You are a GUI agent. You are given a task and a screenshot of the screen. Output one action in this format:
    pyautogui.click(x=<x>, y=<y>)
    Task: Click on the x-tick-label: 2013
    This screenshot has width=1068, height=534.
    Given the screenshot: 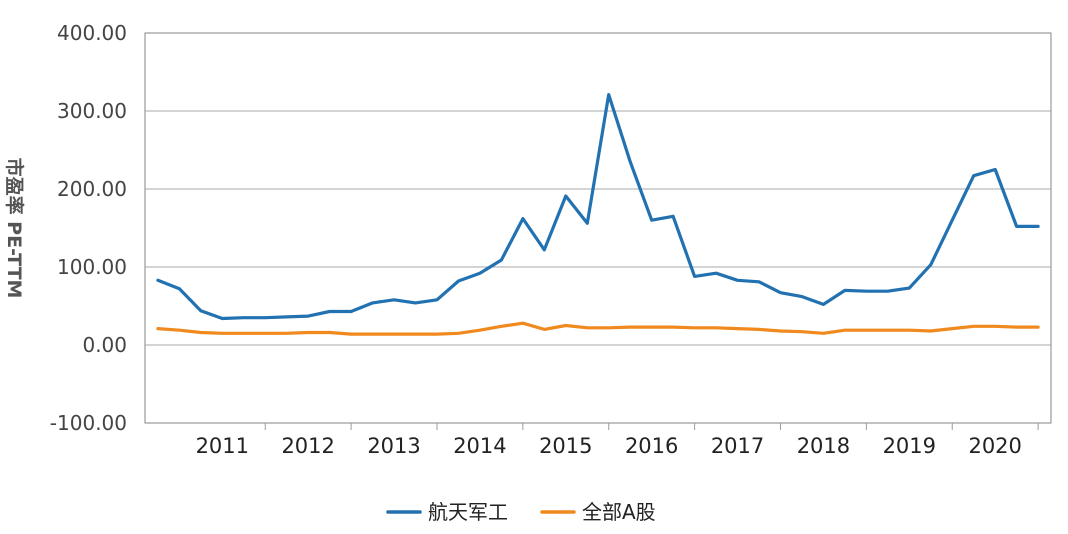 What is the action you would take?
    pyautogui.click(x=393, y=446)
    